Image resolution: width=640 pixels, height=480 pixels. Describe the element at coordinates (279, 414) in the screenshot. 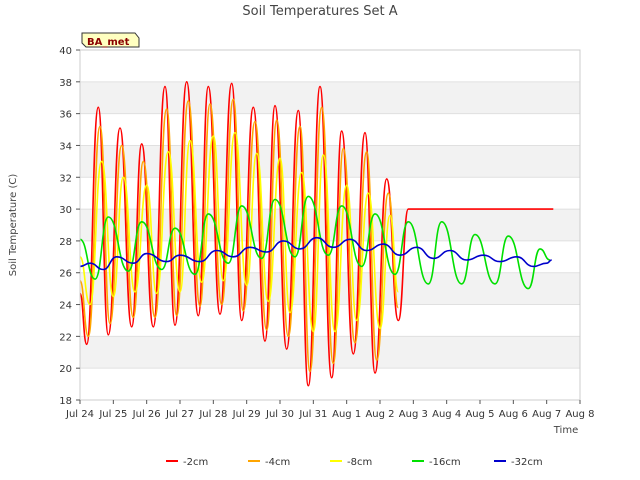

I see `x-tick-label: Jul 30` at that location.